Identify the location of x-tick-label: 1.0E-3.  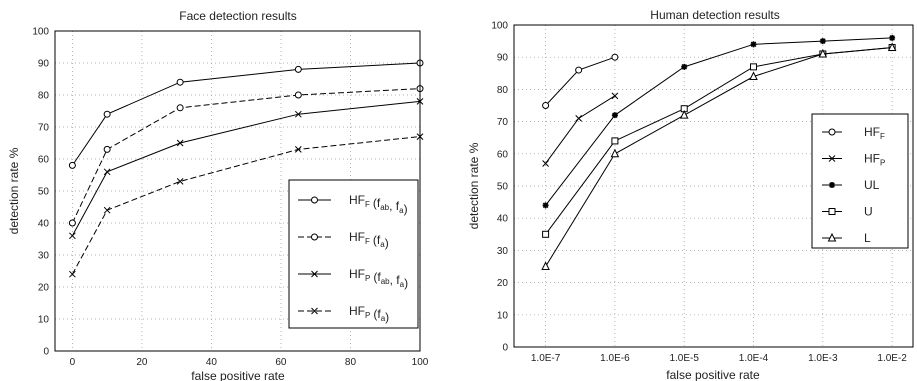
(823, 358).